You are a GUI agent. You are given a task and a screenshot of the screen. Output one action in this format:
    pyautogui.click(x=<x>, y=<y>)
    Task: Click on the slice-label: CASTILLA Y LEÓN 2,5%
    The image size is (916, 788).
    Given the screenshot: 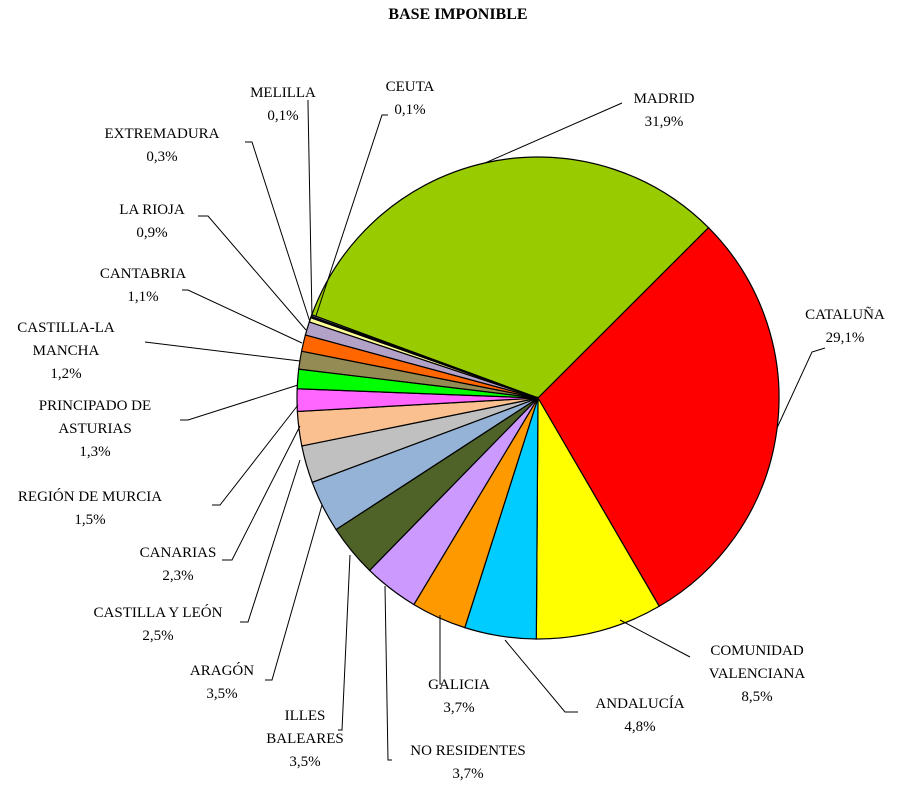 What is the action you would take?
    pyautogui.click(x=158, y=625)
    